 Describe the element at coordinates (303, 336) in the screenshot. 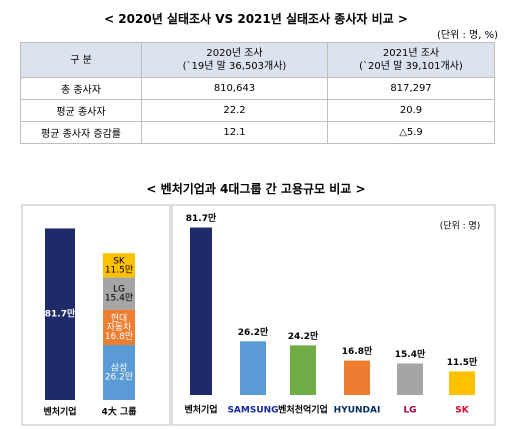

I see `value-label: 24.2만` at that location.